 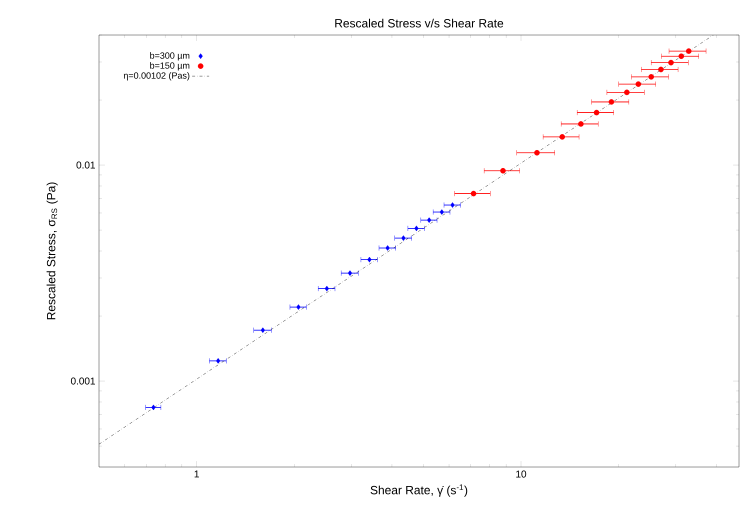 I want to click on legend-label: b=300 µm, so click(x=170, y=56).